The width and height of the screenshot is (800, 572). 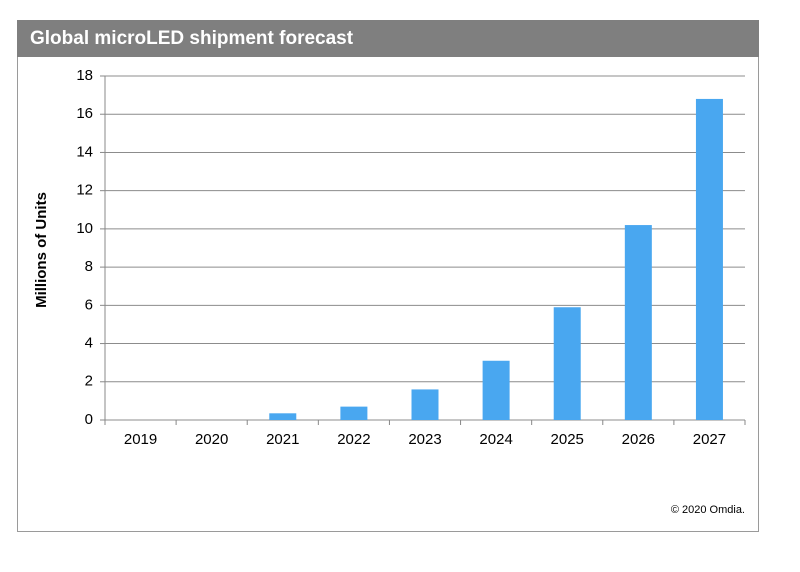 What do you see at coordinates (89, 419) in the screenshot?
I see `y-tick-label: 0` at bounding box center [89, 419].